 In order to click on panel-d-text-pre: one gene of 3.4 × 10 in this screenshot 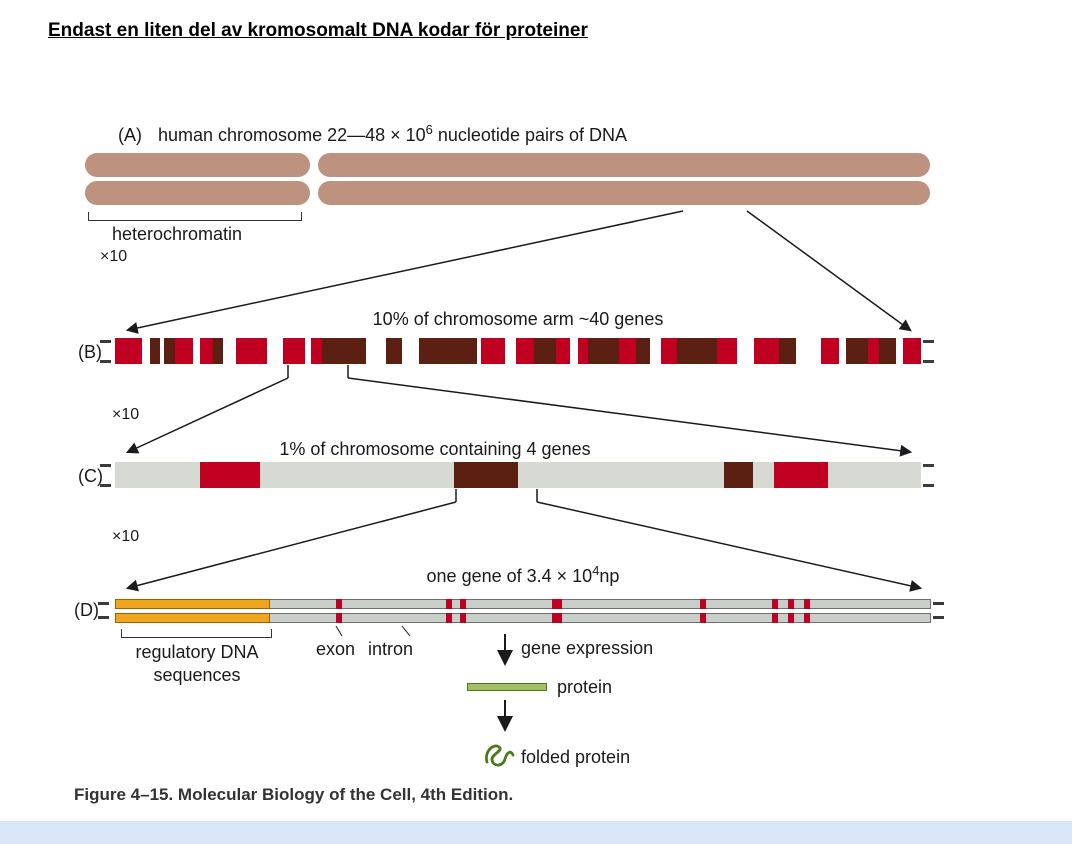, I will do `click(509, 576)`.